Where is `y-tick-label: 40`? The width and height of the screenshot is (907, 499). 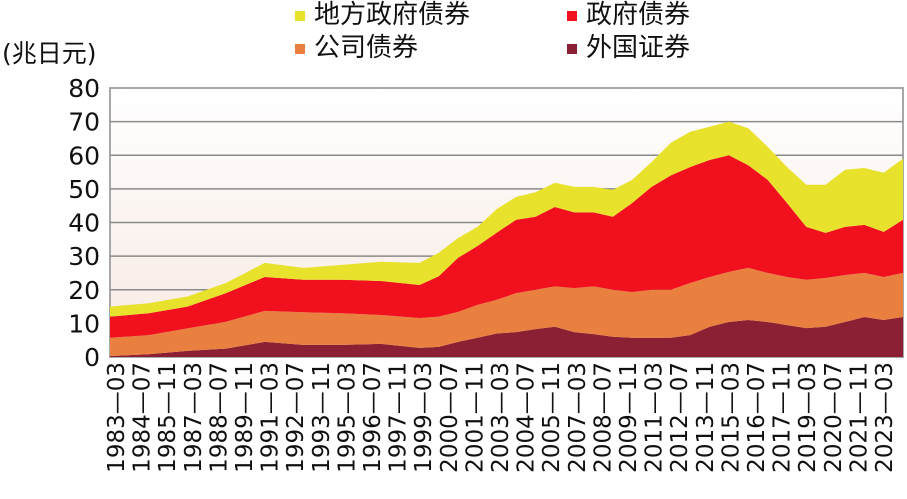 y-tick-label: 40 is located at coordinates (84, 223).